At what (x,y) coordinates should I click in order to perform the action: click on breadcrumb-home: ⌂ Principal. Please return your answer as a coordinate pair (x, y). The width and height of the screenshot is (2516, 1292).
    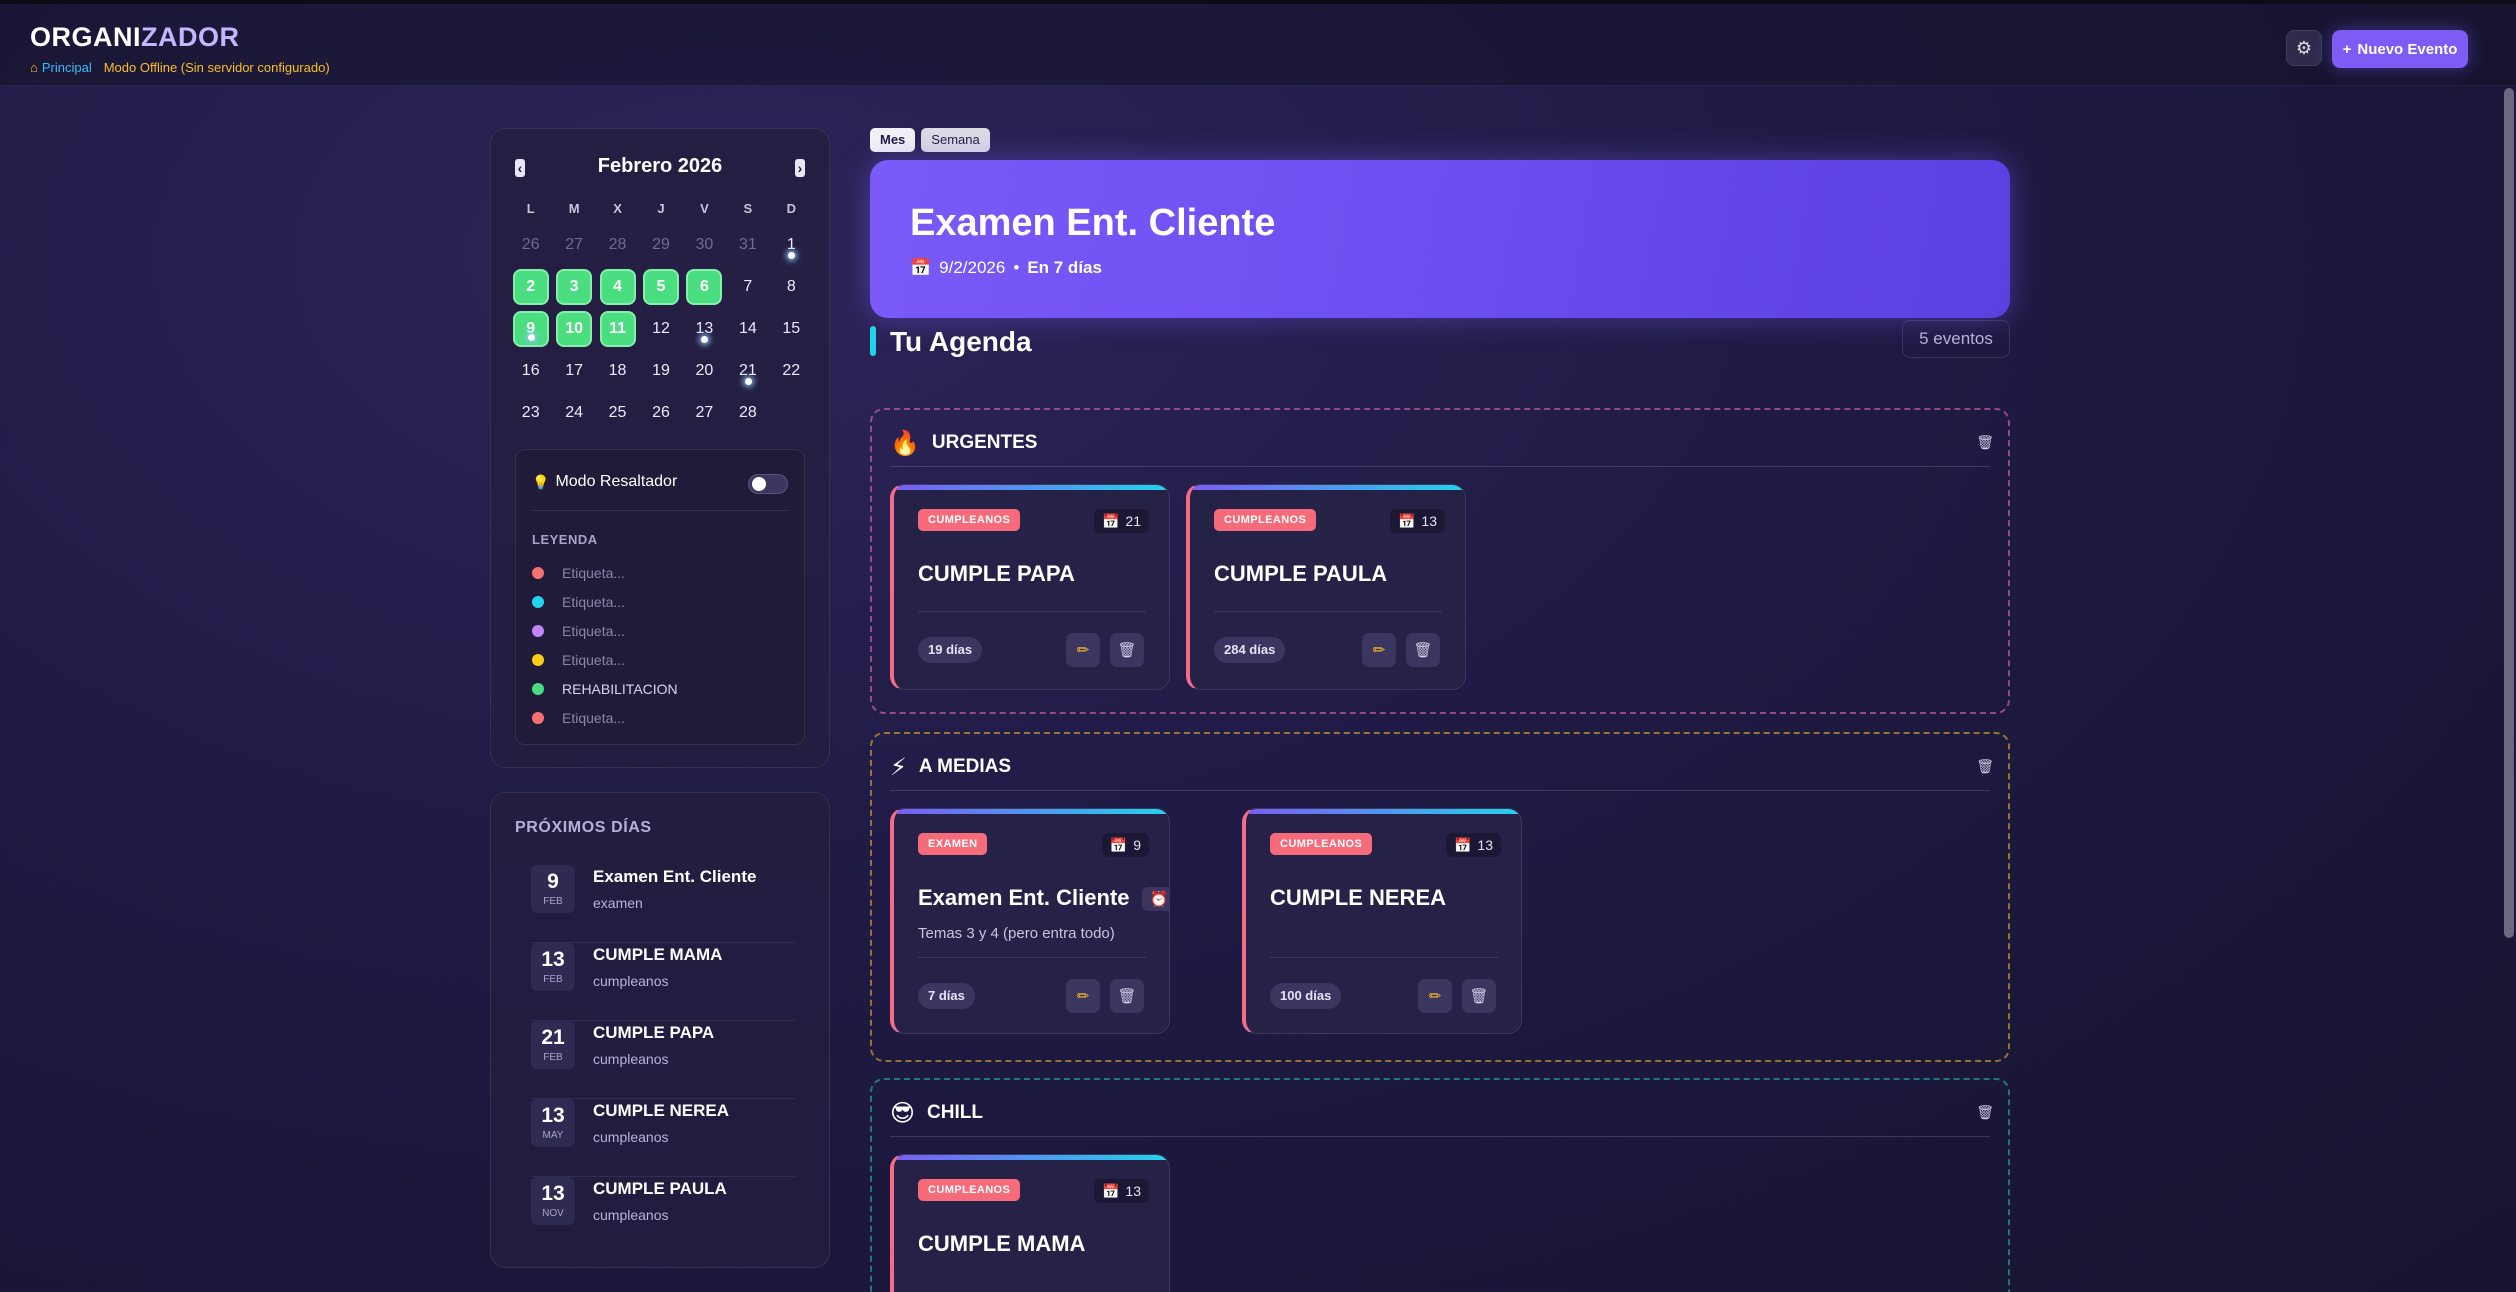
    Looking at the image, I should click on (61, 67).